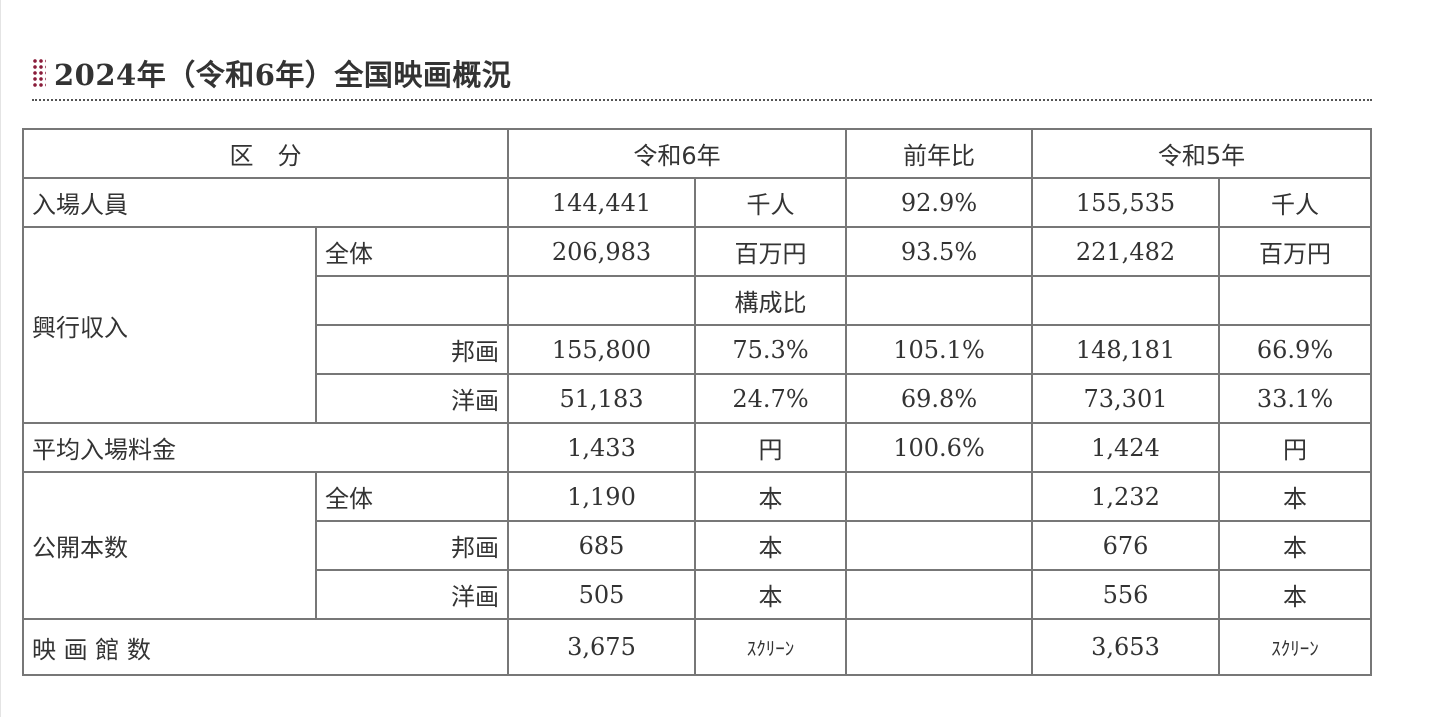  I want to click on row-label: 入場人員, so click(265, 202).